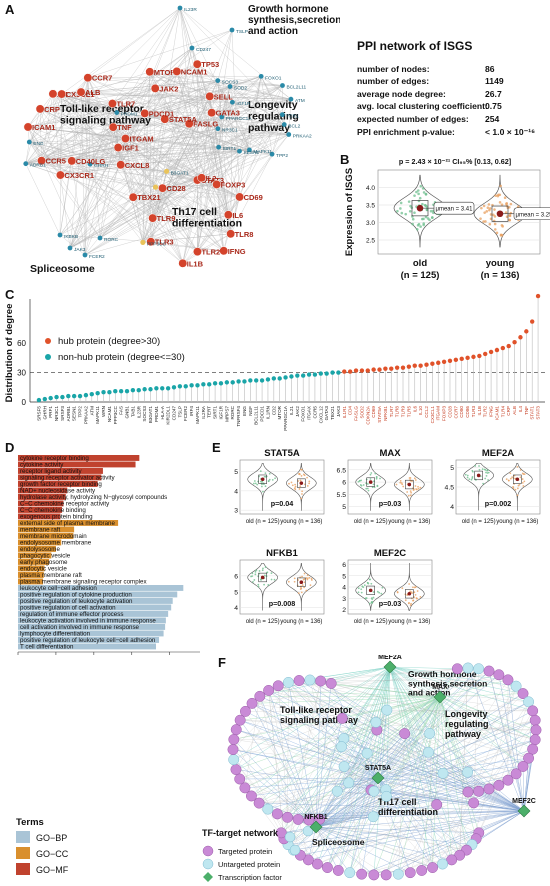  I want to click on text-line: regulating, so click(467, 724).